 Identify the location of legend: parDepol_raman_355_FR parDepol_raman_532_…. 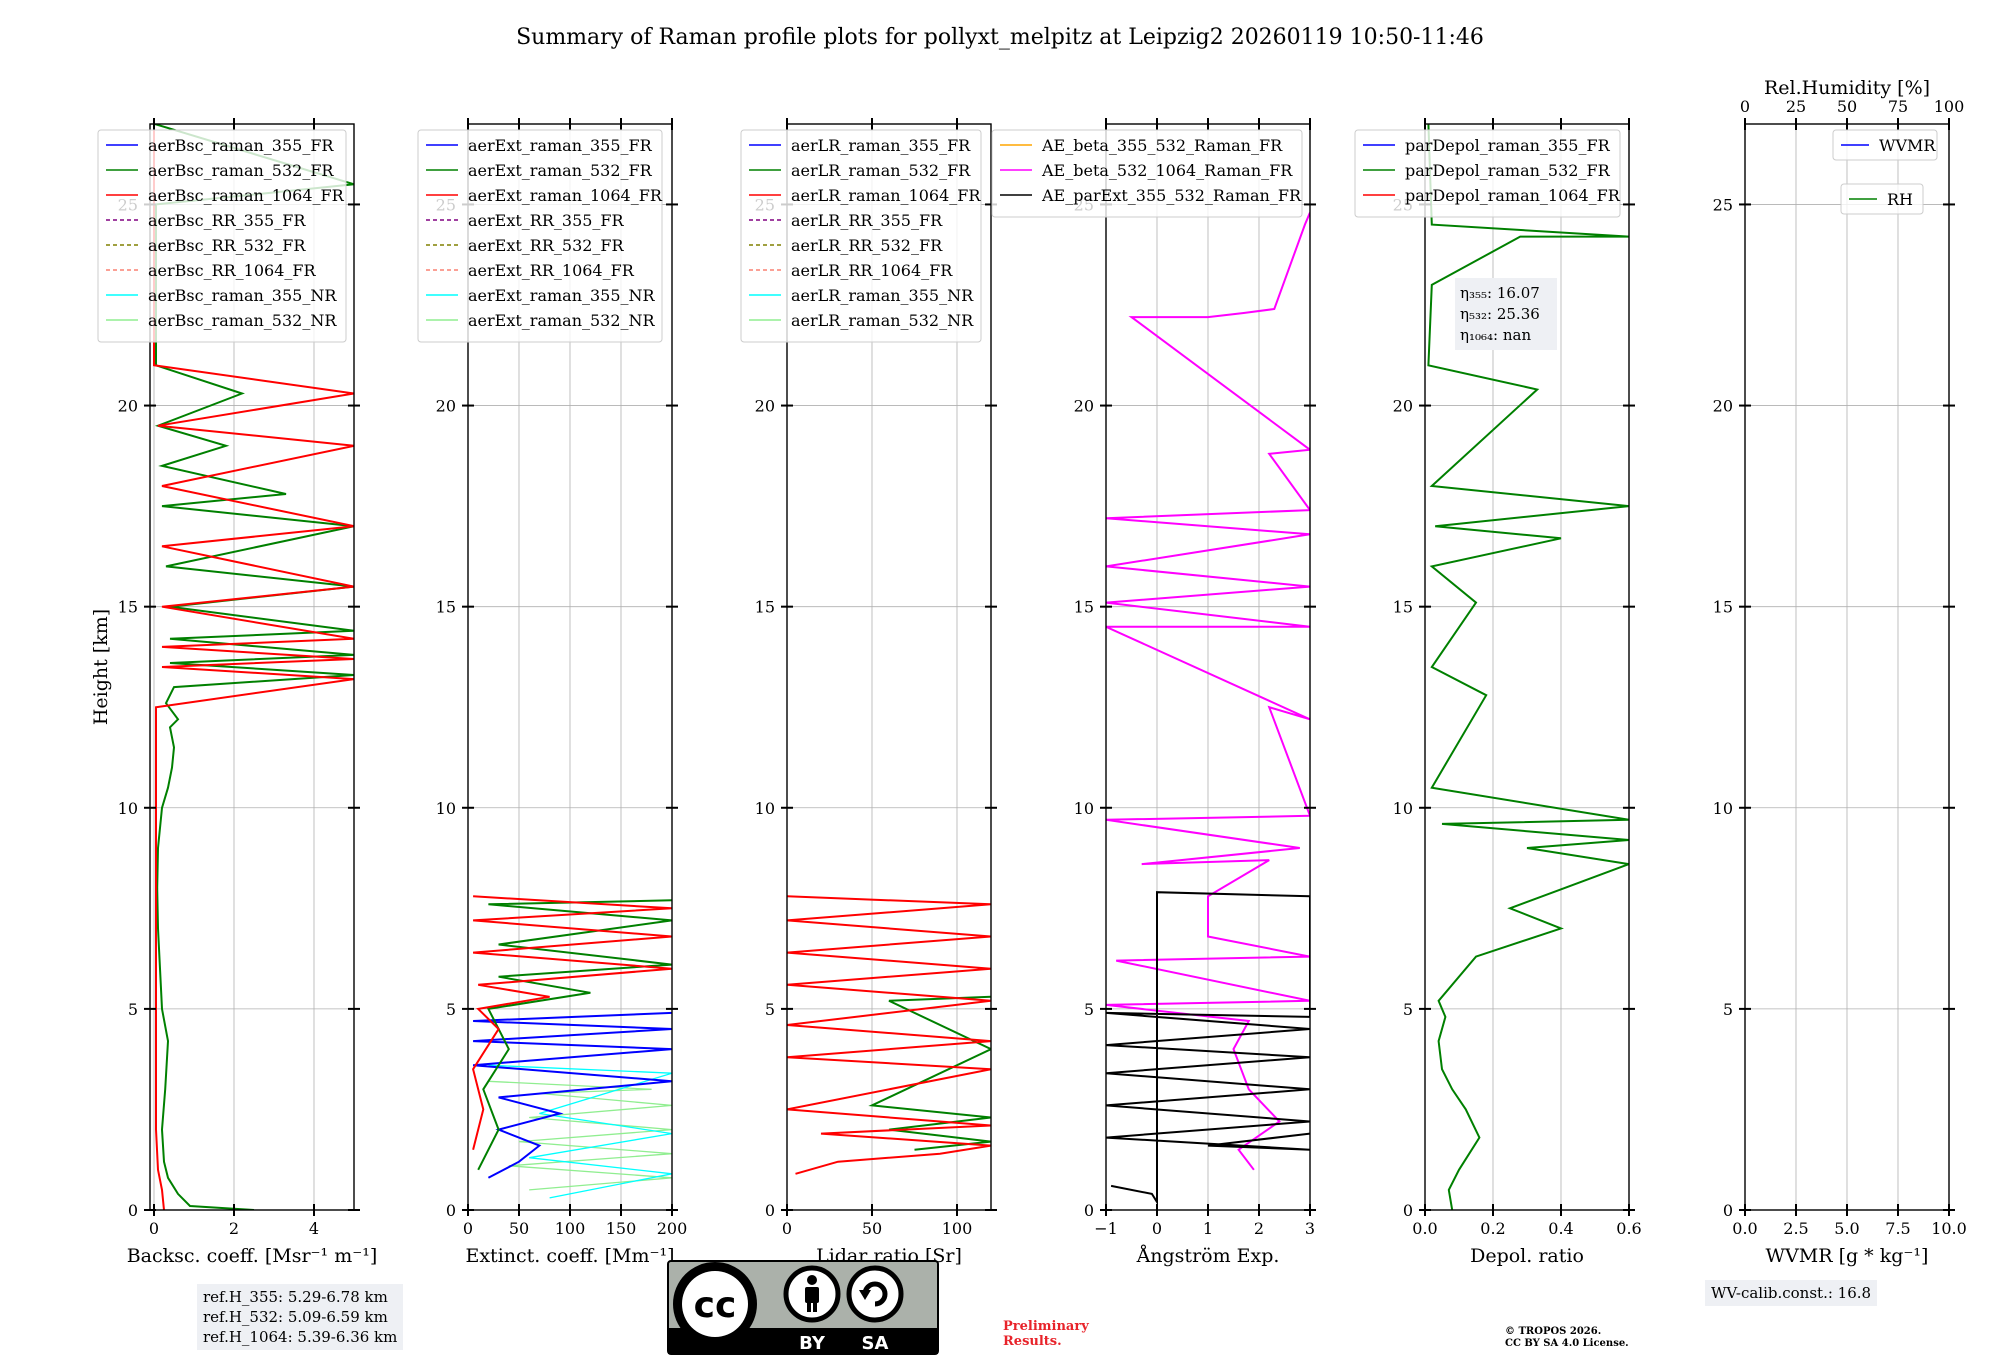
(1487, 173).